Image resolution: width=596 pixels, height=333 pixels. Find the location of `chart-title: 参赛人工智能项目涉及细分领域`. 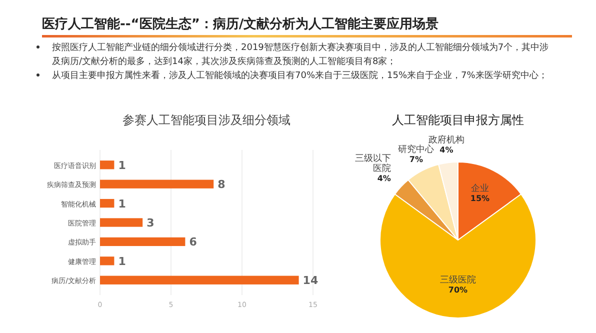

chart-title: 参赛人工智能项目涉及细分领域 is located at coordinates (206, 120).